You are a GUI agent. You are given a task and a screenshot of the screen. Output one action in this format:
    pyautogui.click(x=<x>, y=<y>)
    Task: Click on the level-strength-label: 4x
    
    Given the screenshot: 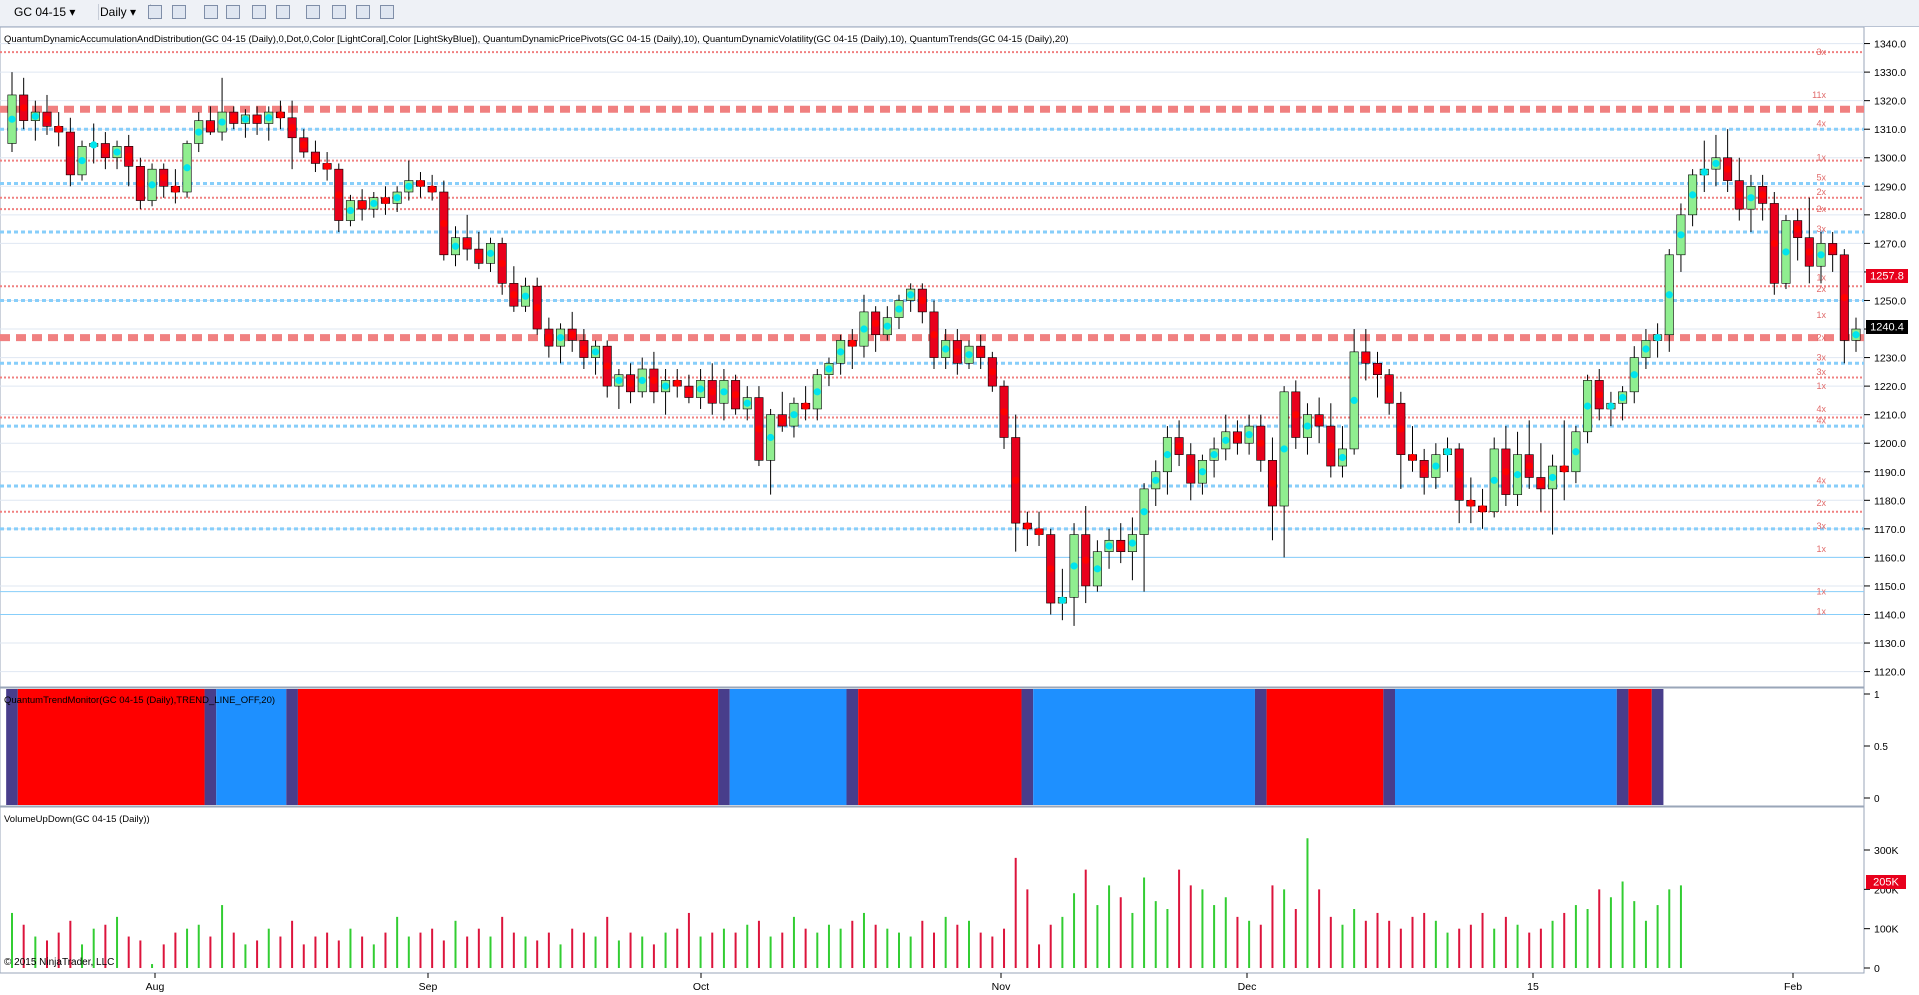 What is the action you would take?
    pyautogui.click(x=1821, y=420)
    